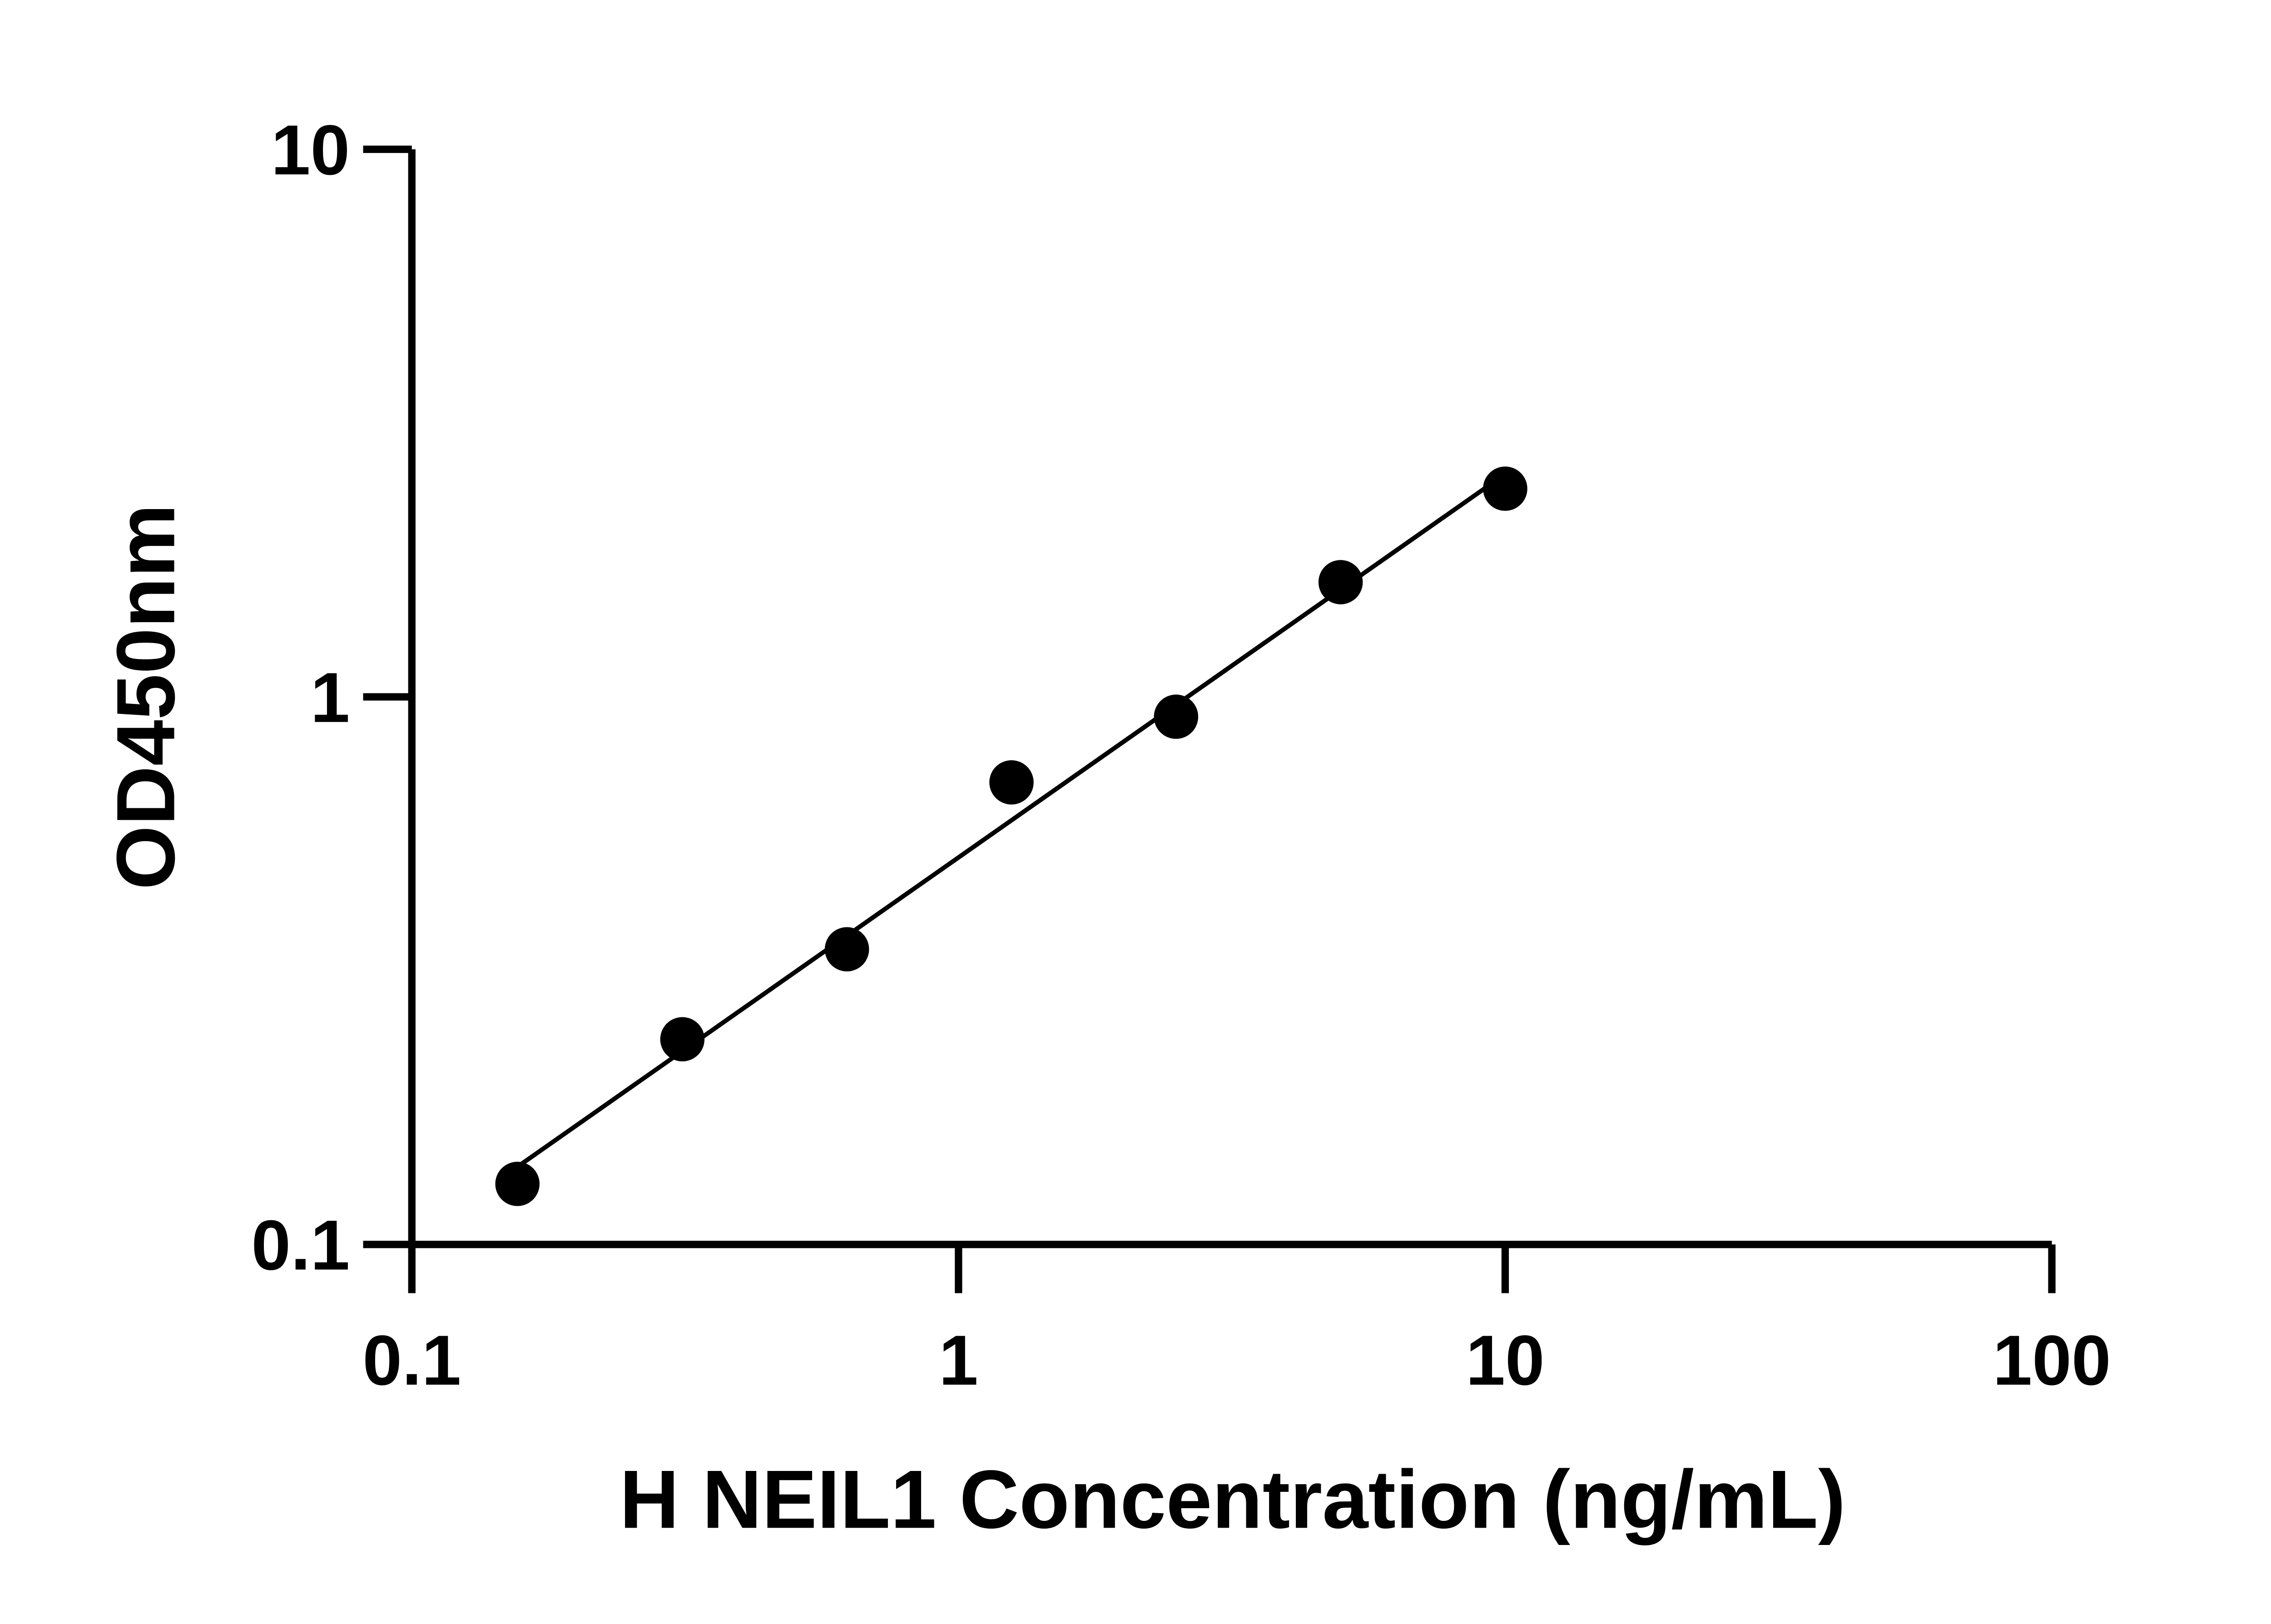 This screenshot has height=1624, width=2271. I want to click on x-tick-label: 1, so click(958, 1360).